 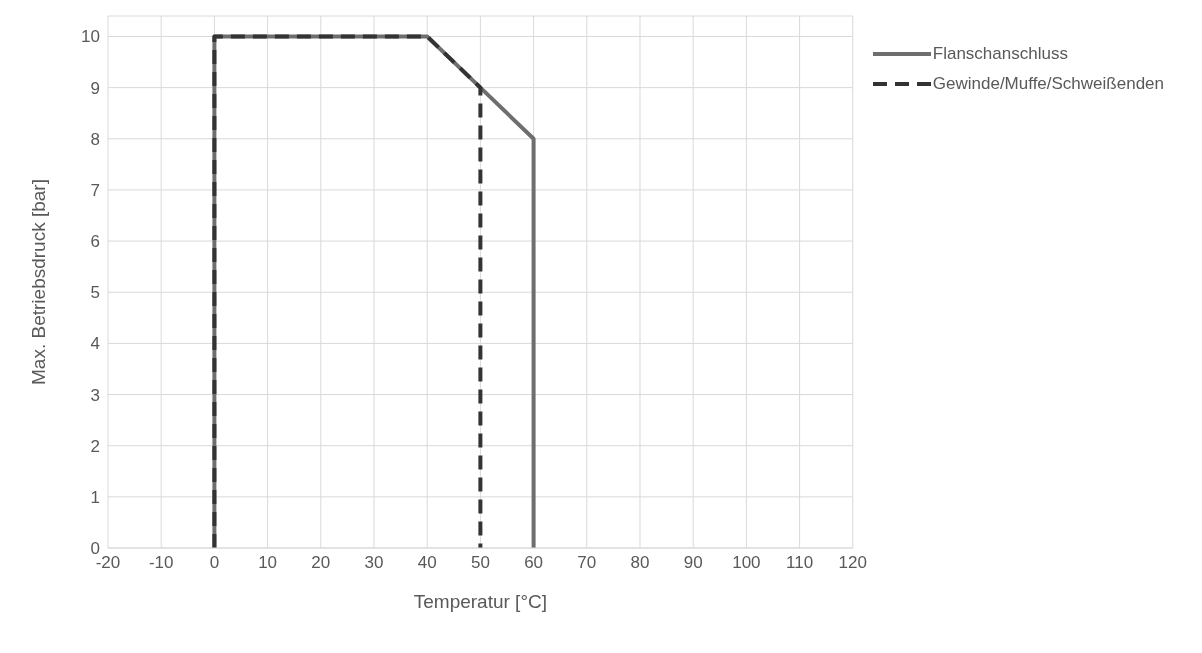 I want to click on x-tick-label: 90, so click(x=693, y=563).